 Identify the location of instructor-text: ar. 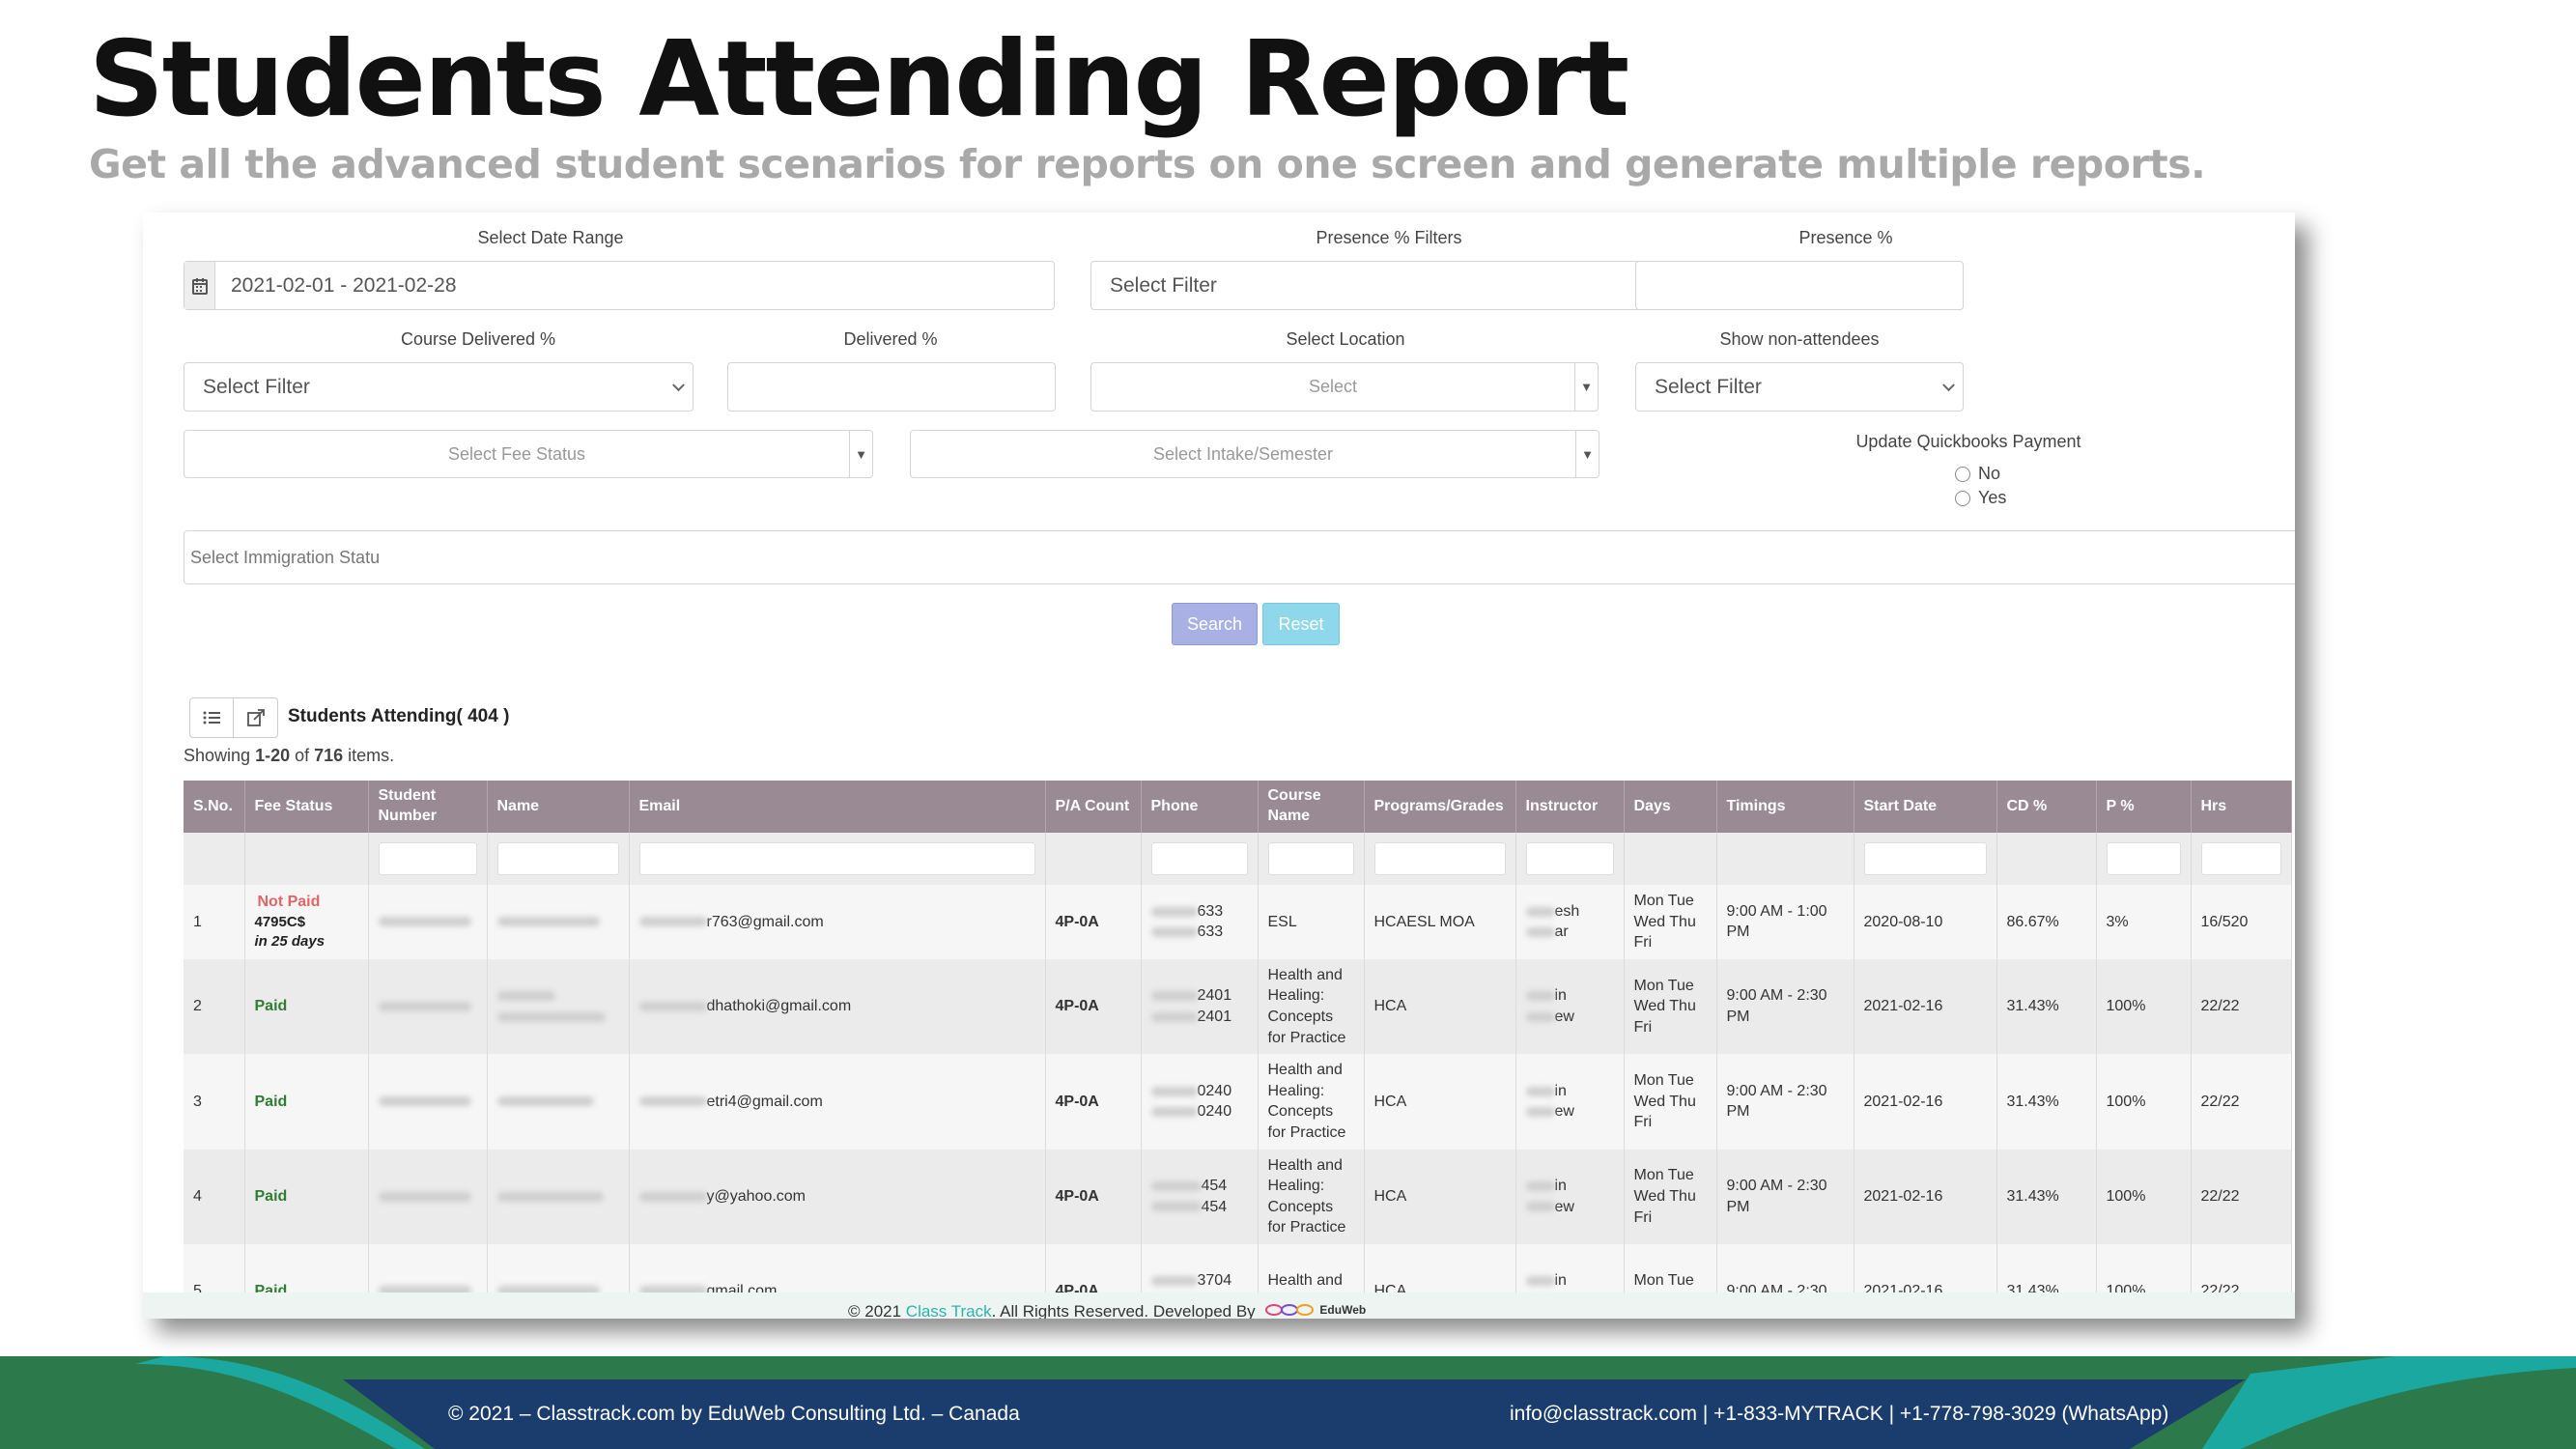
(1561, 932).